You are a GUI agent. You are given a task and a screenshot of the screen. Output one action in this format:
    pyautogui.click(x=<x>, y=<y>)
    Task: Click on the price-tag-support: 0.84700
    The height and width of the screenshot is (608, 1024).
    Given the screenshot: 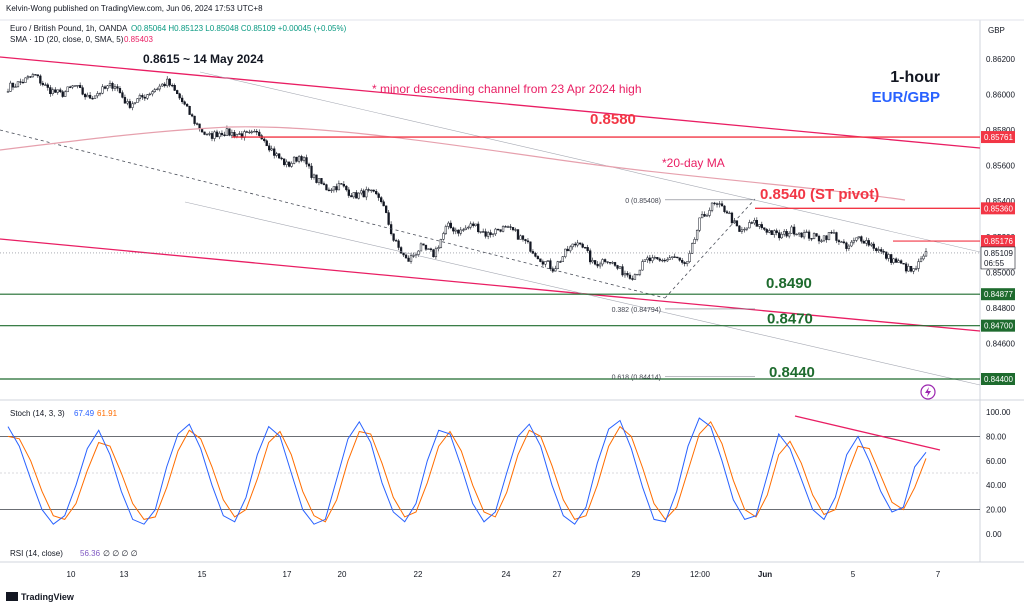 What is the action you would take?
    pyautogui.click(x=998, y=325)
    